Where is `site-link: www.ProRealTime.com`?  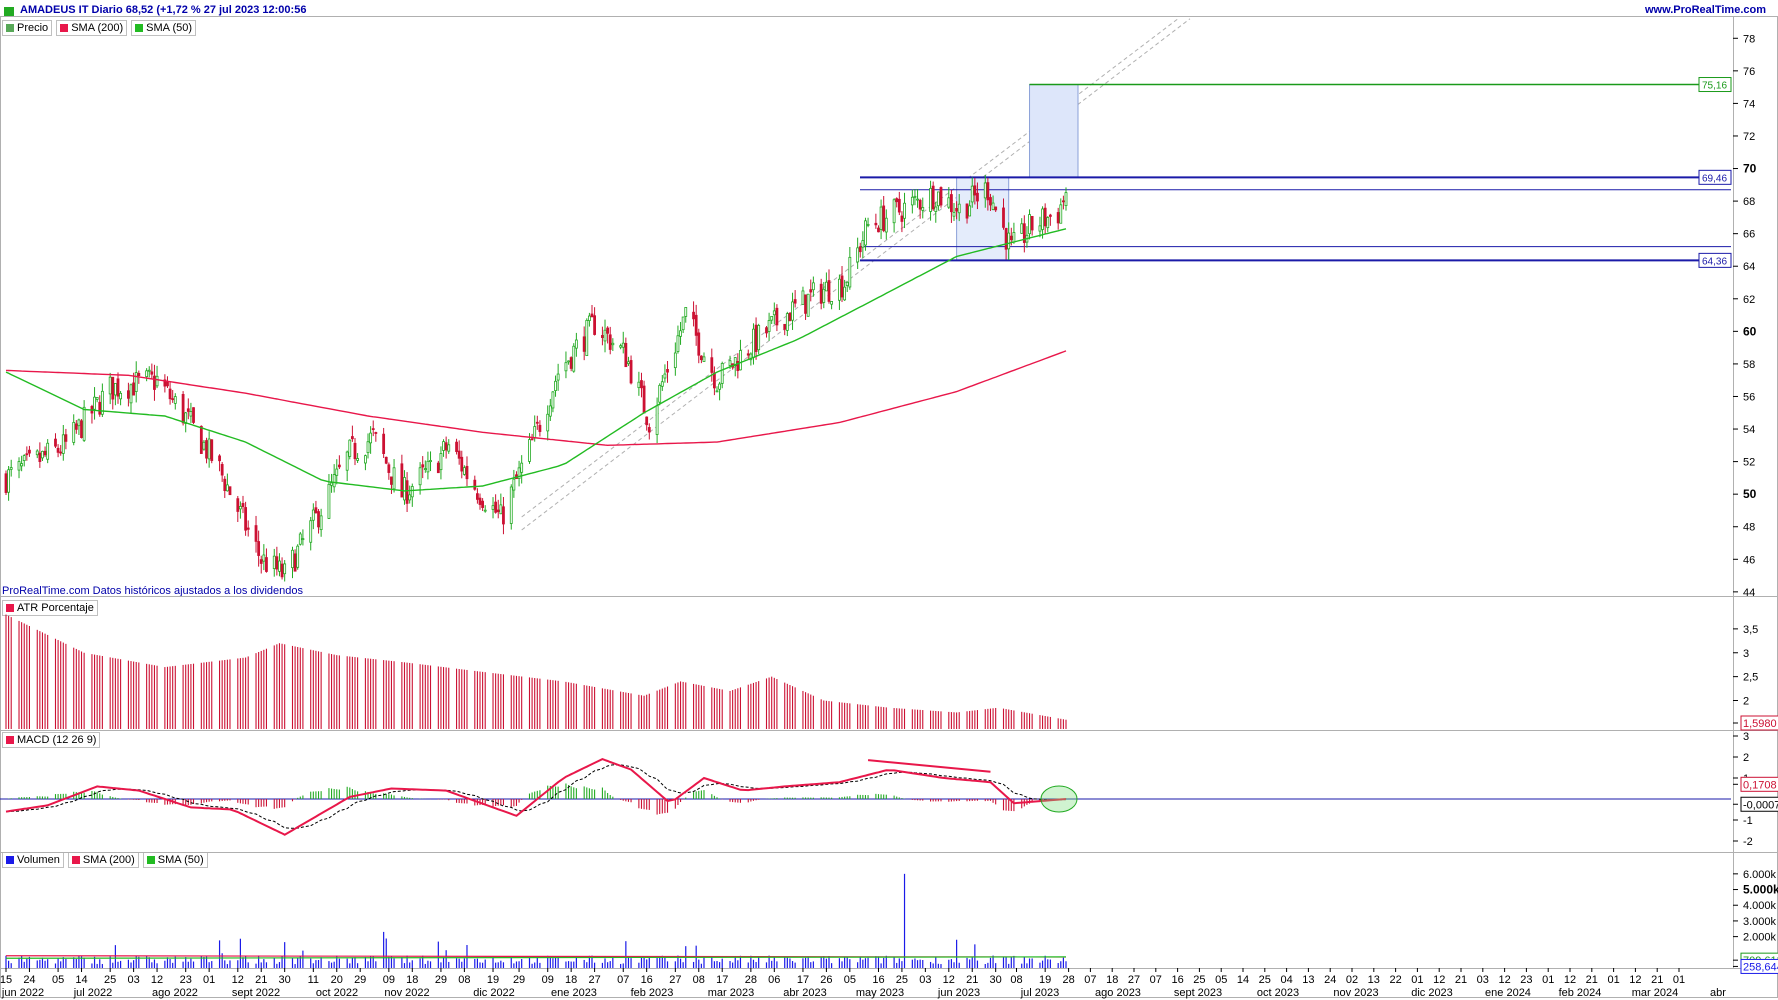
site-link: www.ProRealTime.com is located at coordinates (1705, 10).